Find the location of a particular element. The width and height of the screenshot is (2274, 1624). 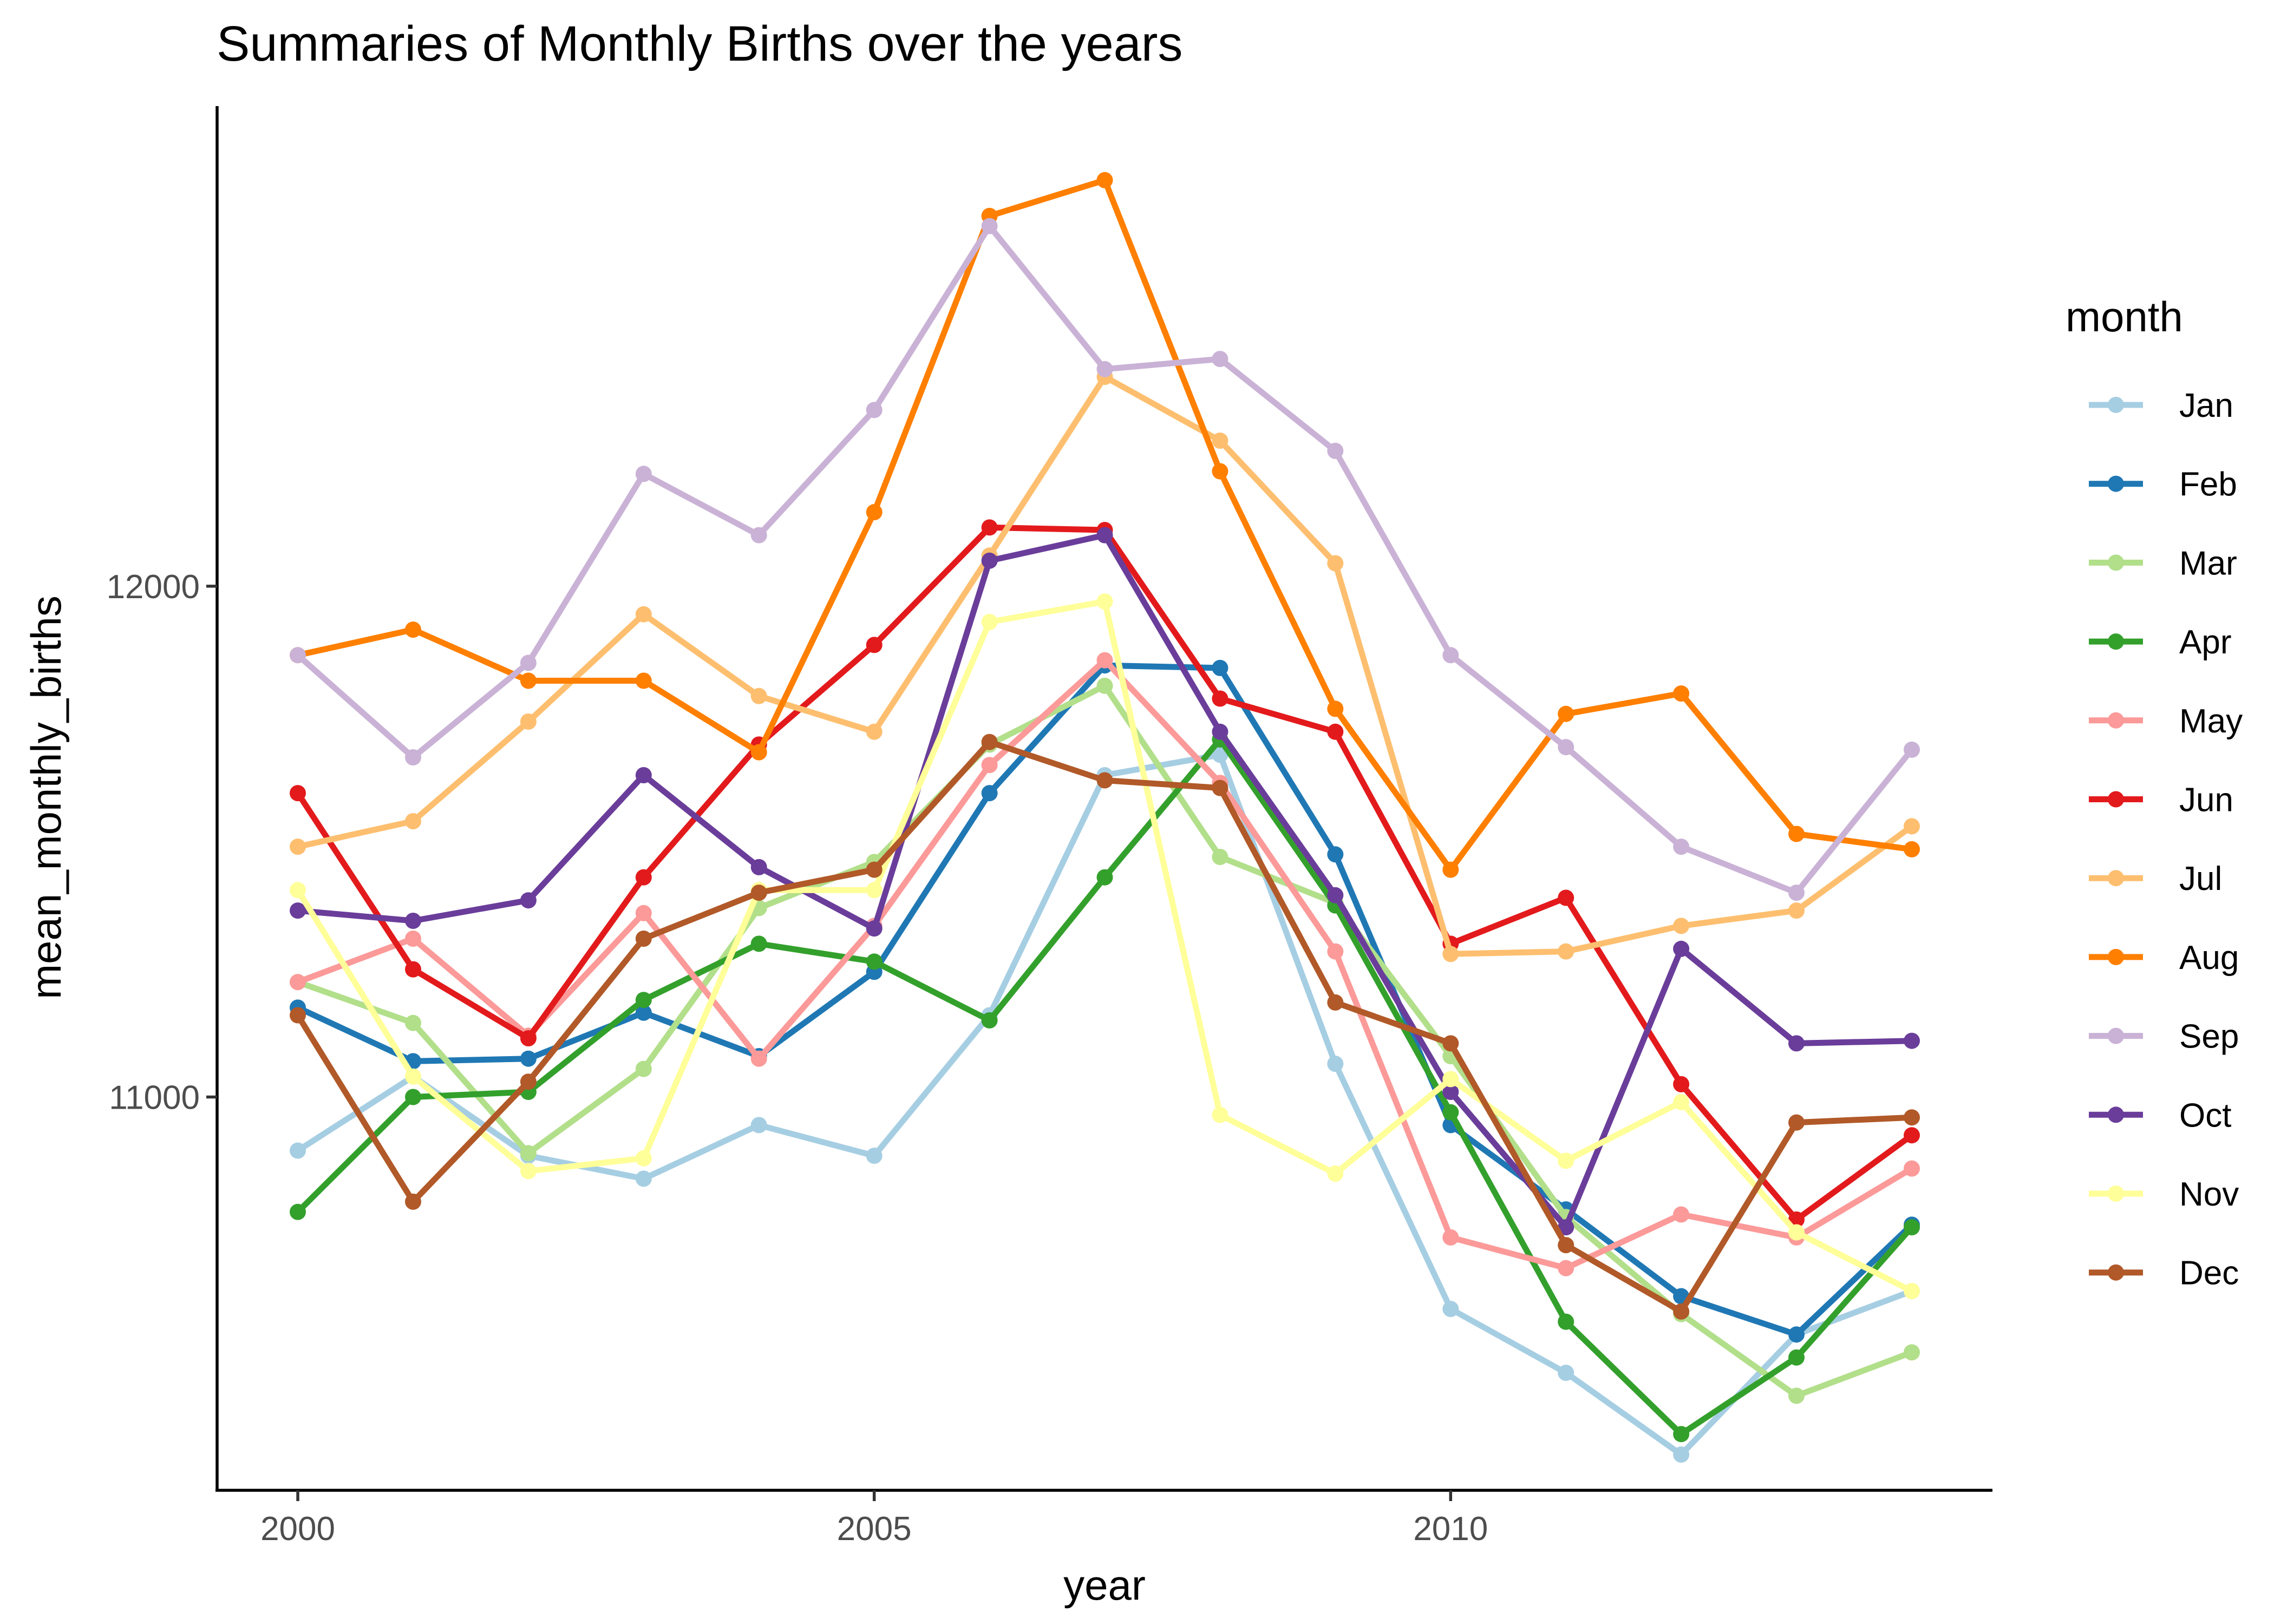

legend-title: month is located at coordinates (2124, 316).